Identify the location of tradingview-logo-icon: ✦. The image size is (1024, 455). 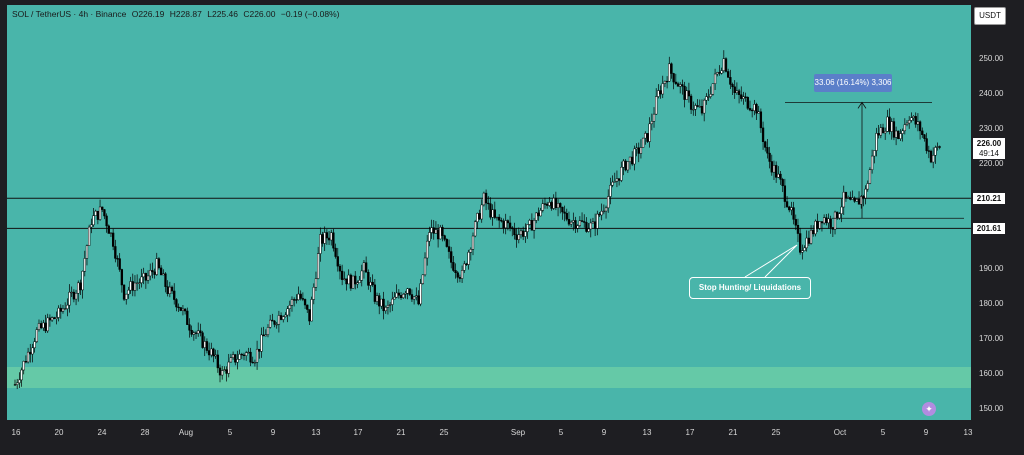
(929, 409).